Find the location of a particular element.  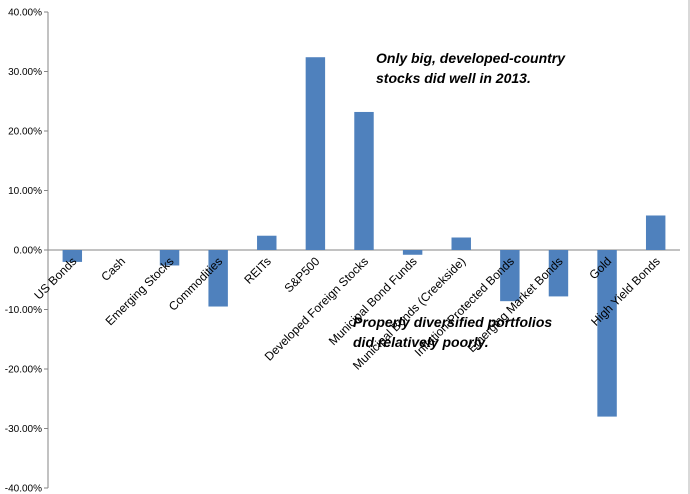

annotation-bottom-line-2: did relatively poorly. is located at coordinates (421, 342).